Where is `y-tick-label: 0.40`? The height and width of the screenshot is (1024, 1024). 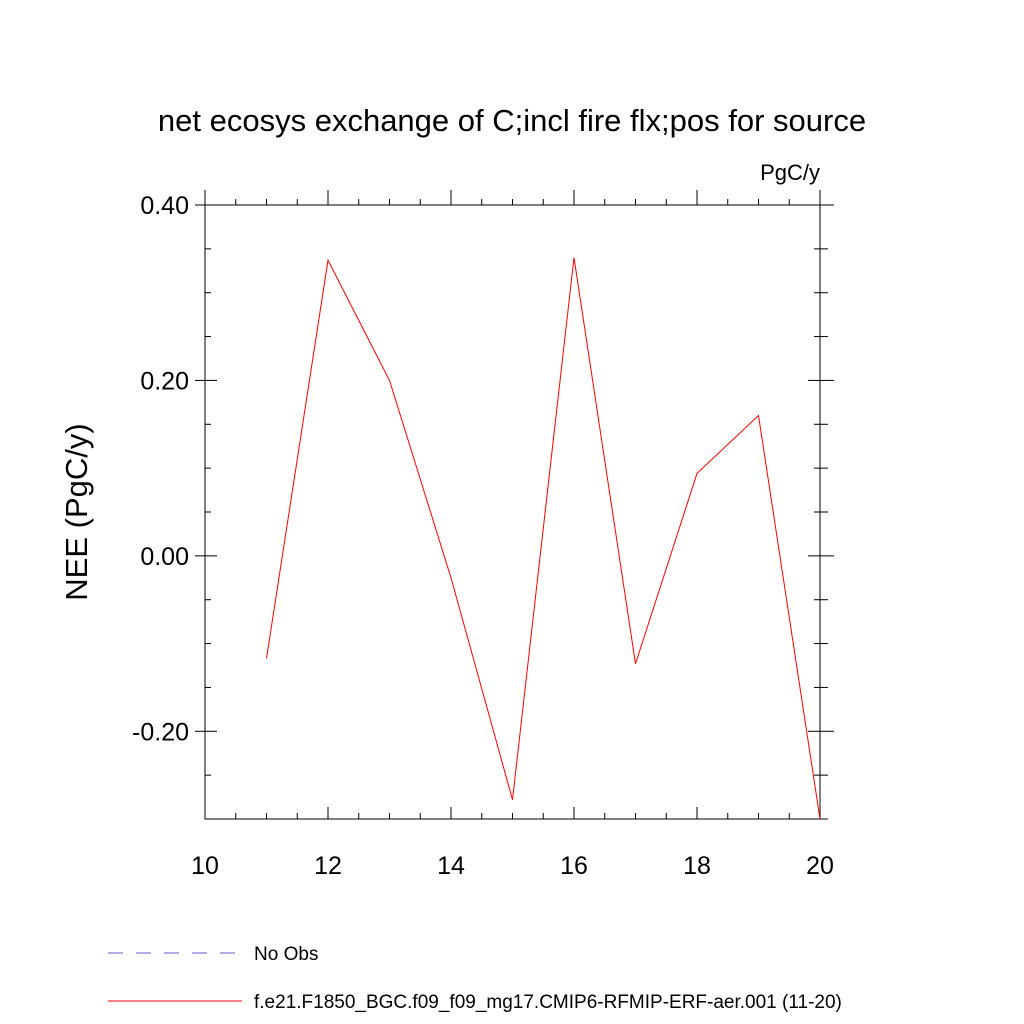
y-tick-label: 0.40 is located at coordinates (164, 206).